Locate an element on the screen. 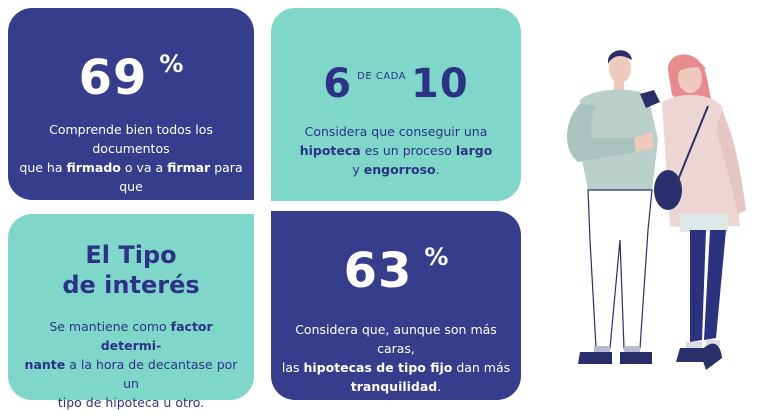 The width and height of the screenshot is (768, 412). card-title: El Tipo de interés is located at coordinates (131, 270).